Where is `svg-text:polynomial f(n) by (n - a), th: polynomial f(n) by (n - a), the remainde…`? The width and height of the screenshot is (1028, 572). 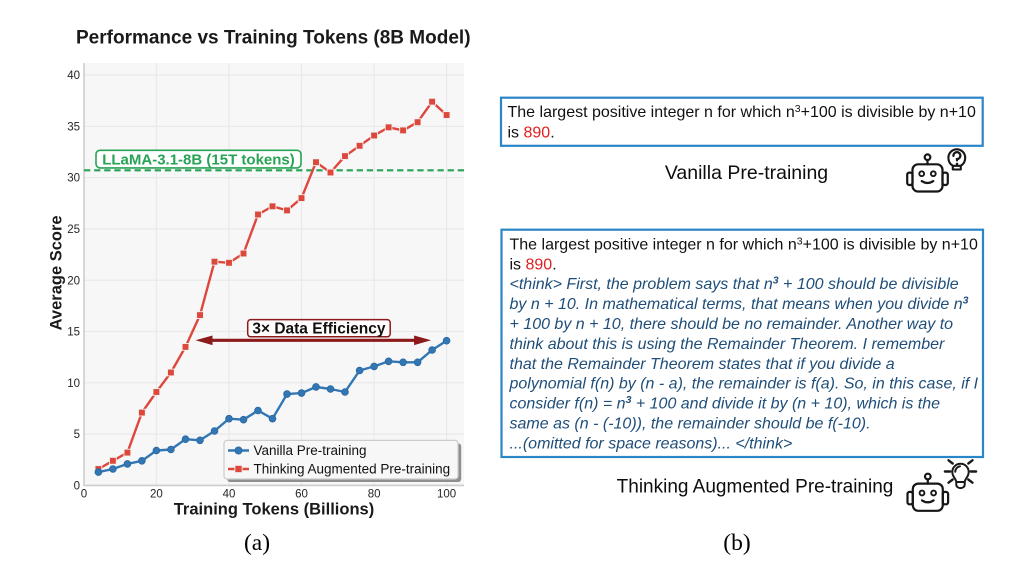 svg-text:polynomial f(n) by (n - a), th: polynomial f(n) by (n - a), the remainde… is located at coordinates (744, 384).